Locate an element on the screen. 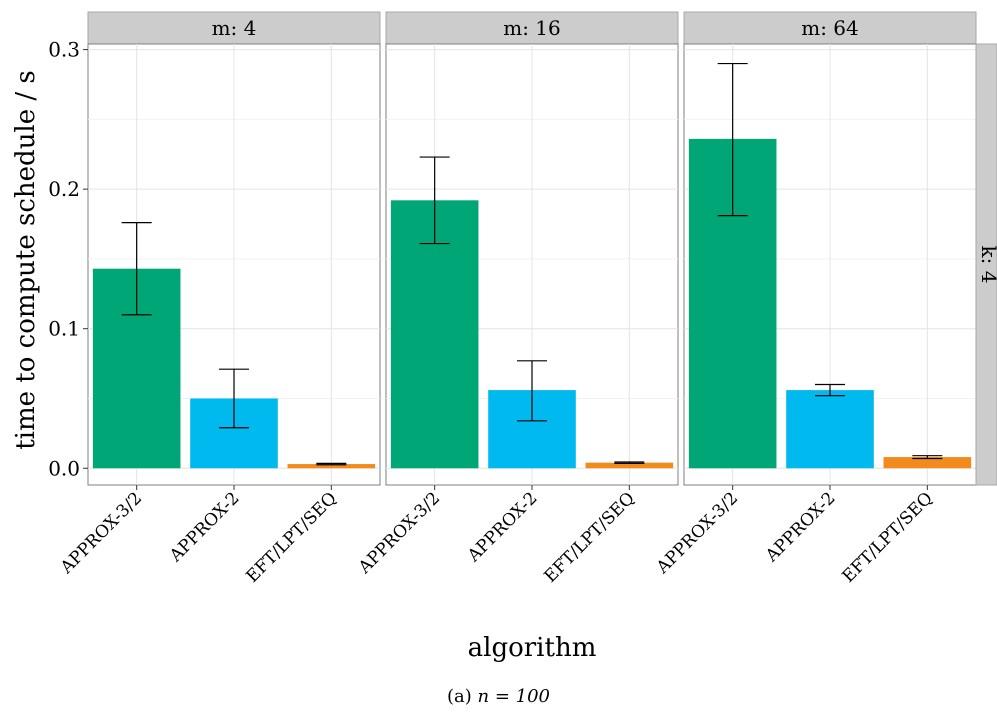 This screenshot has height=722, width=997. y-axis: 0.0 0.1 0.2 0.3 is located at coordinates (68, 259).